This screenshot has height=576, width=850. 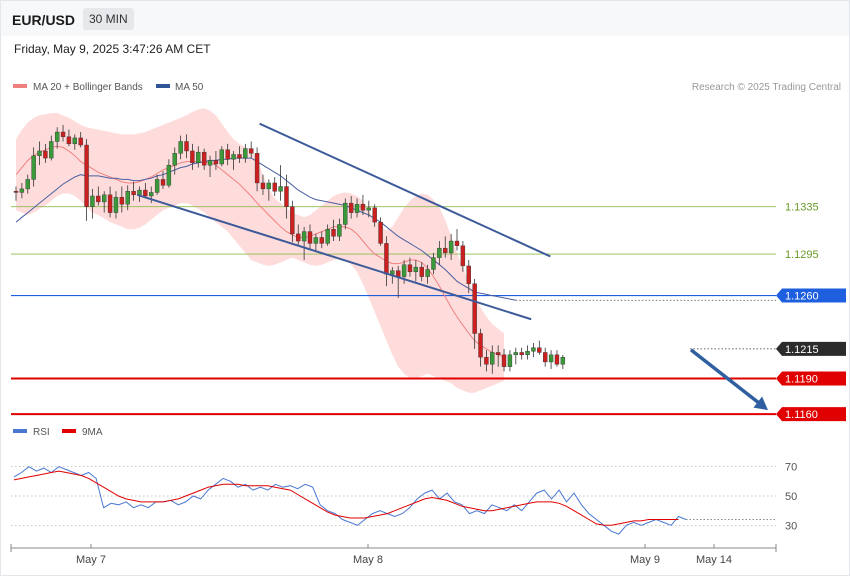 I want to click on time-axis-label: May 8, so click(x=368, y=560).